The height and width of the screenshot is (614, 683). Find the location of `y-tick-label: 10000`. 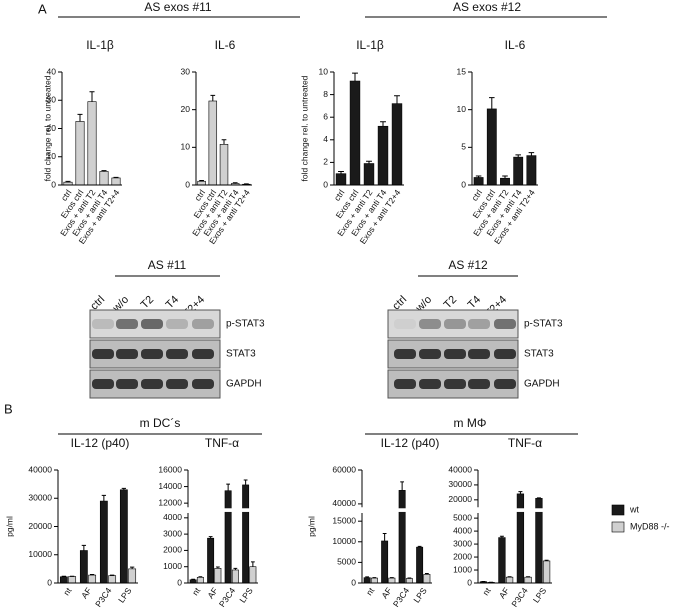

y-tick-label: 10000 is located at coordinates (40, 554).